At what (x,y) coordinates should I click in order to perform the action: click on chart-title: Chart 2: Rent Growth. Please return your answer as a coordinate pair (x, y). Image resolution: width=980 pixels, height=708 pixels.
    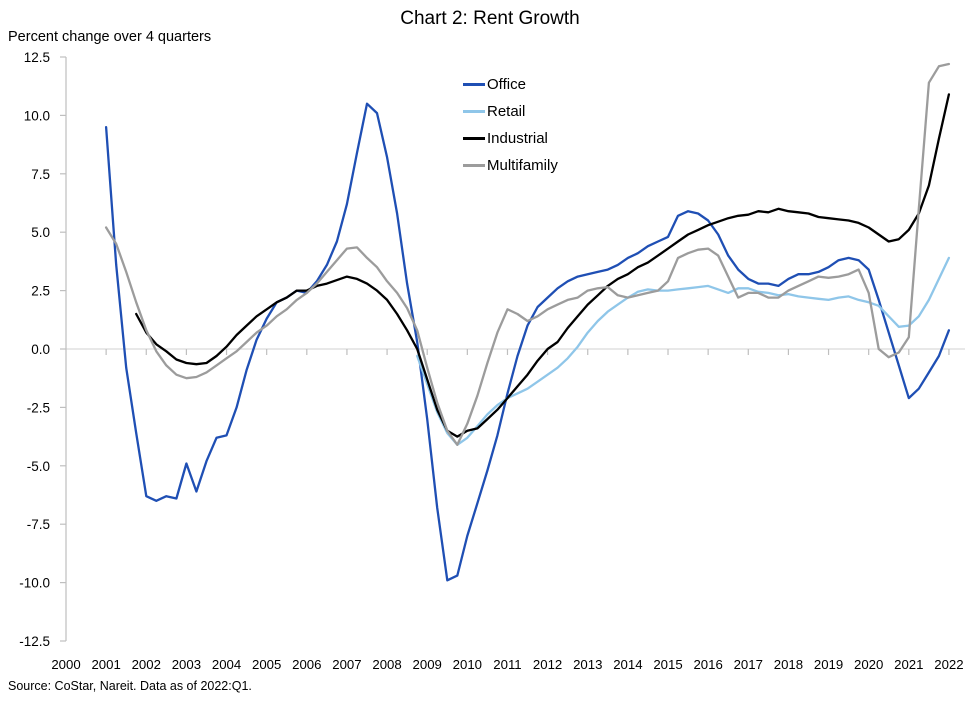
    Looking at the image, I should click on (490, 18).